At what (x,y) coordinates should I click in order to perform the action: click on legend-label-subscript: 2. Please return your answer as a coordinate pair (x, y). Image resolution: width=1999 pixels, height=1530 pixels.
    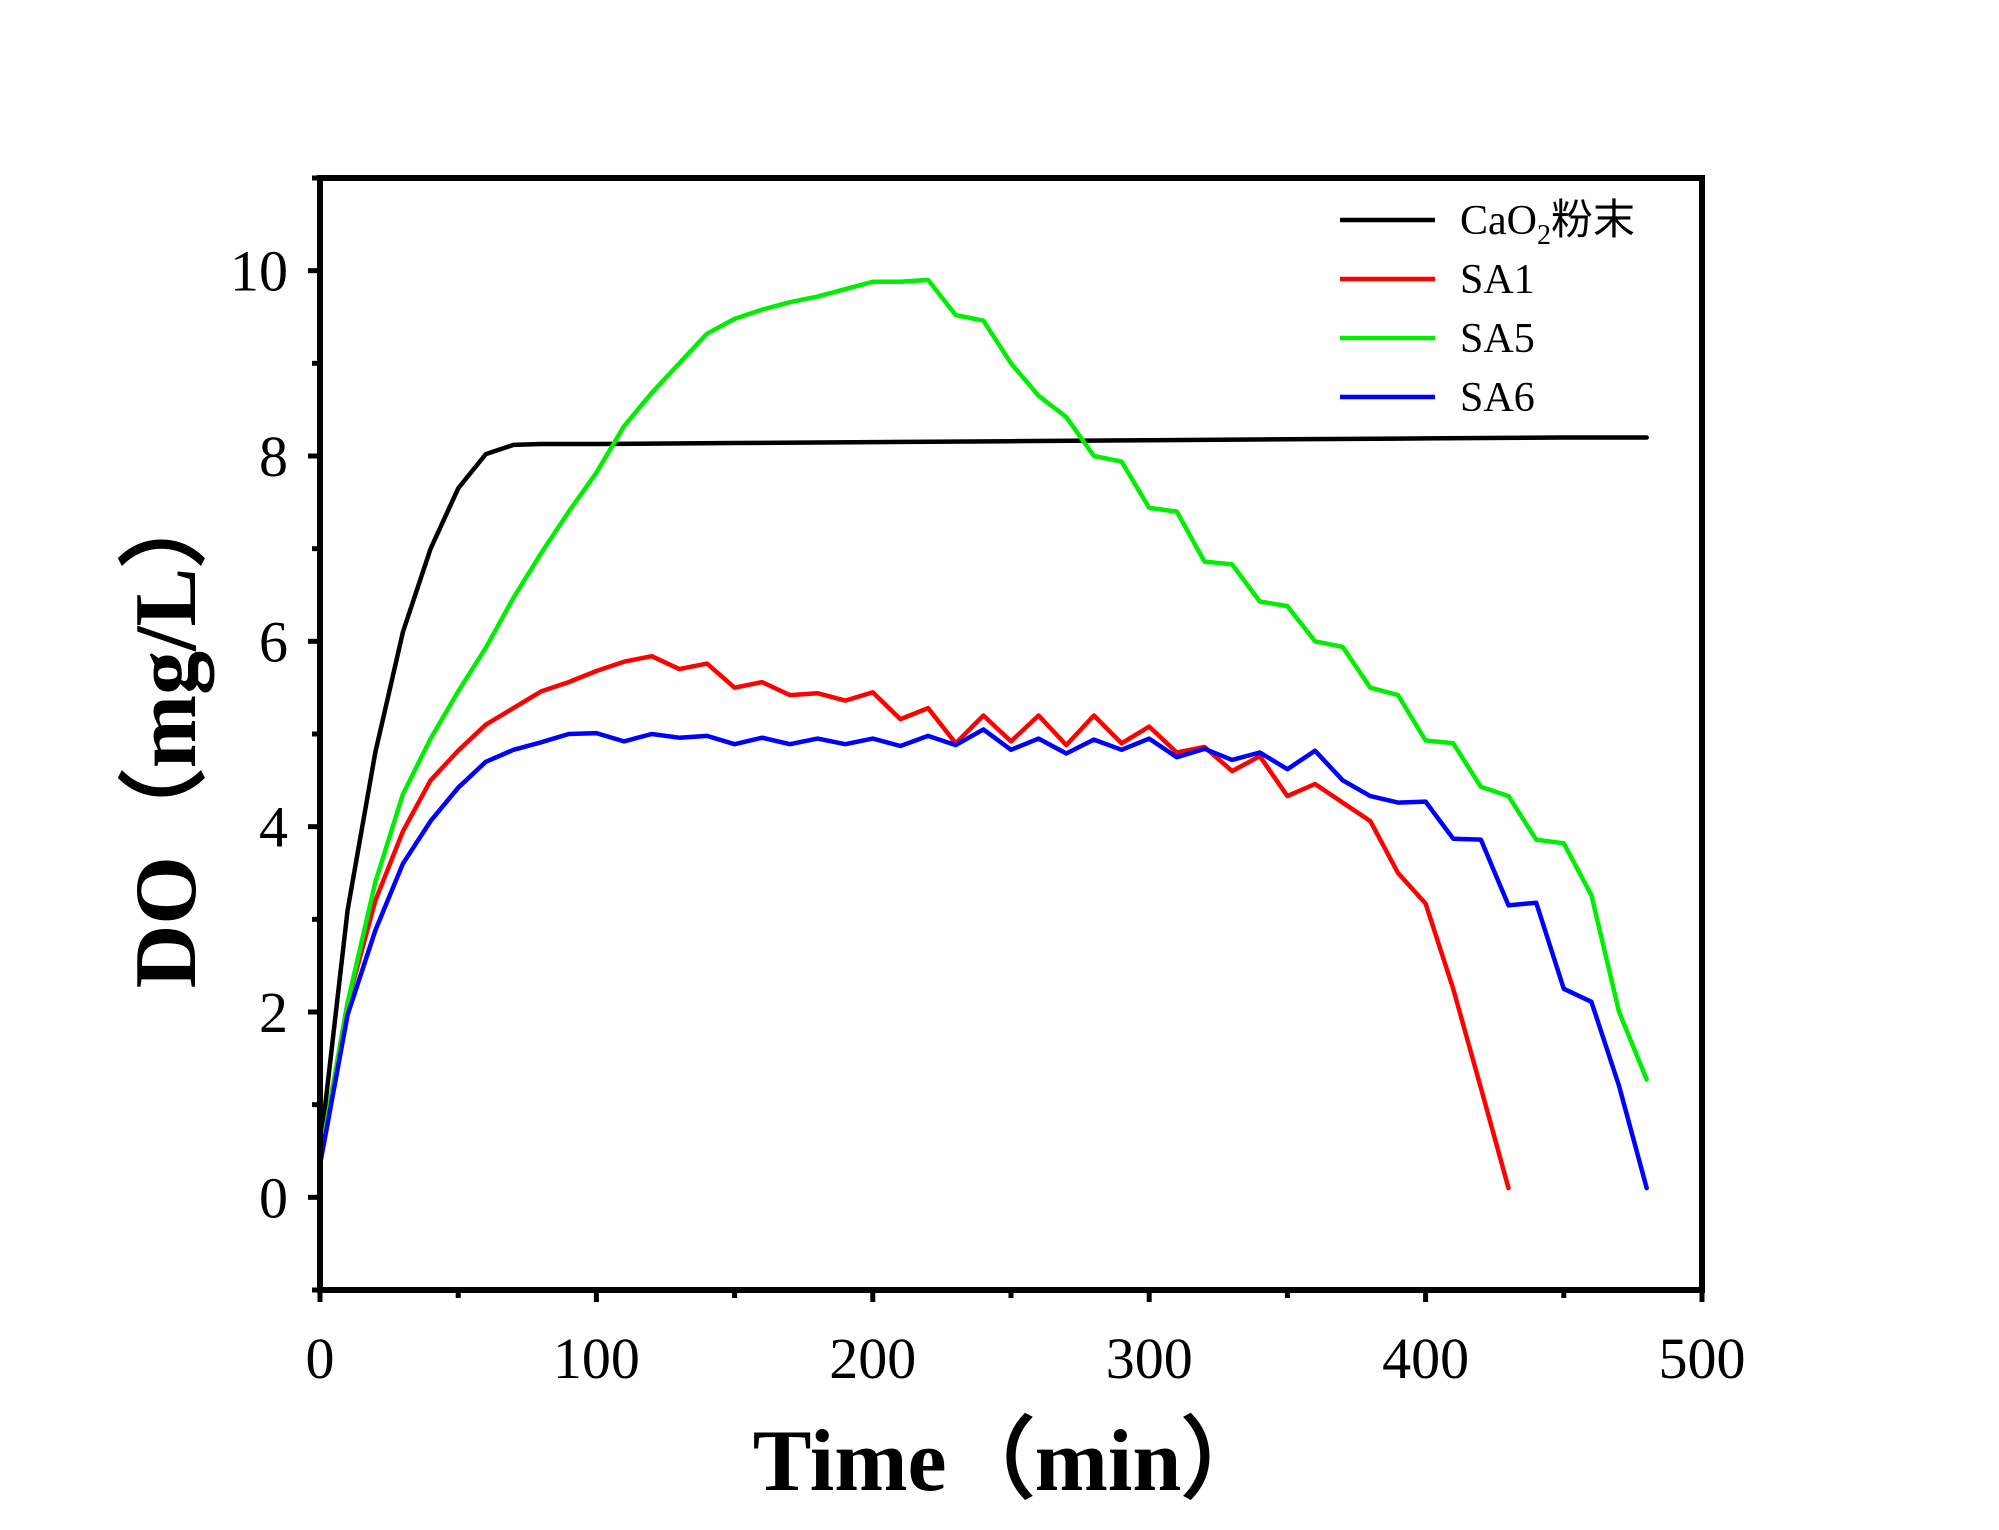
    Looking at the image, I should click on (1544, 235).